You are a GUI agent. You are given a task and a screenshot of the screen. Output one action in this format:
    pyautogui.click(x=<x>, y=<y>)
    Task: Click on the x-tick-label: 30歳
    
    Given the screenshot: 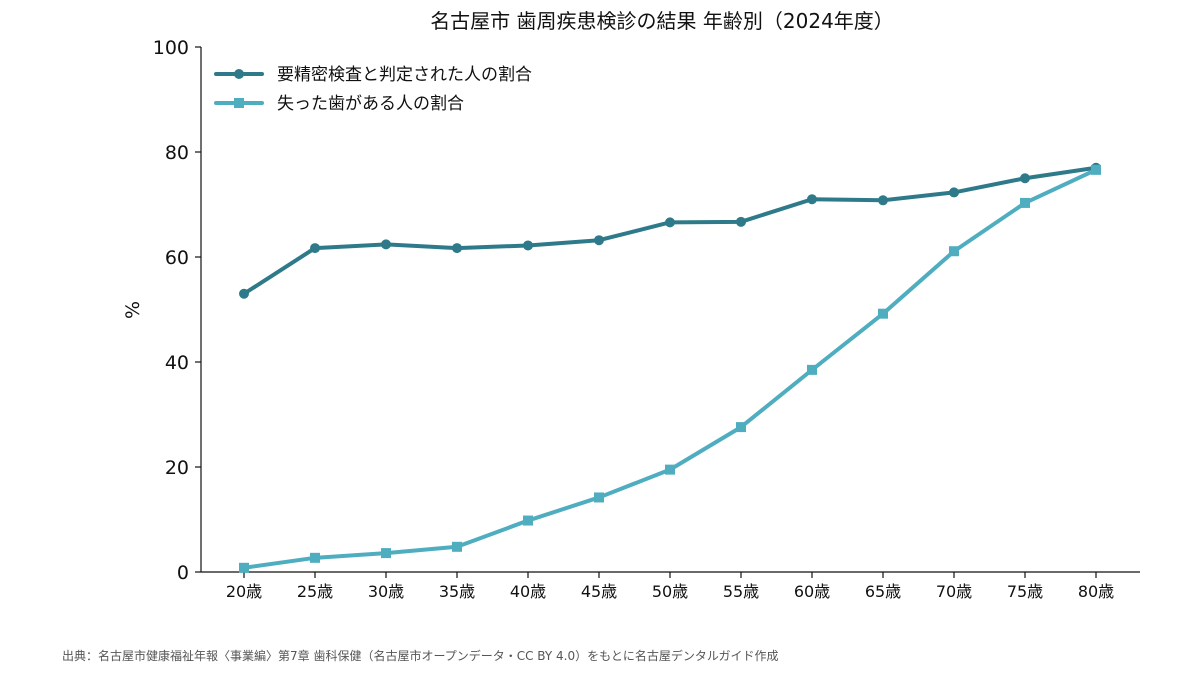 What is the action you would take?
    pyautogui.click(x=386, y=591)
    